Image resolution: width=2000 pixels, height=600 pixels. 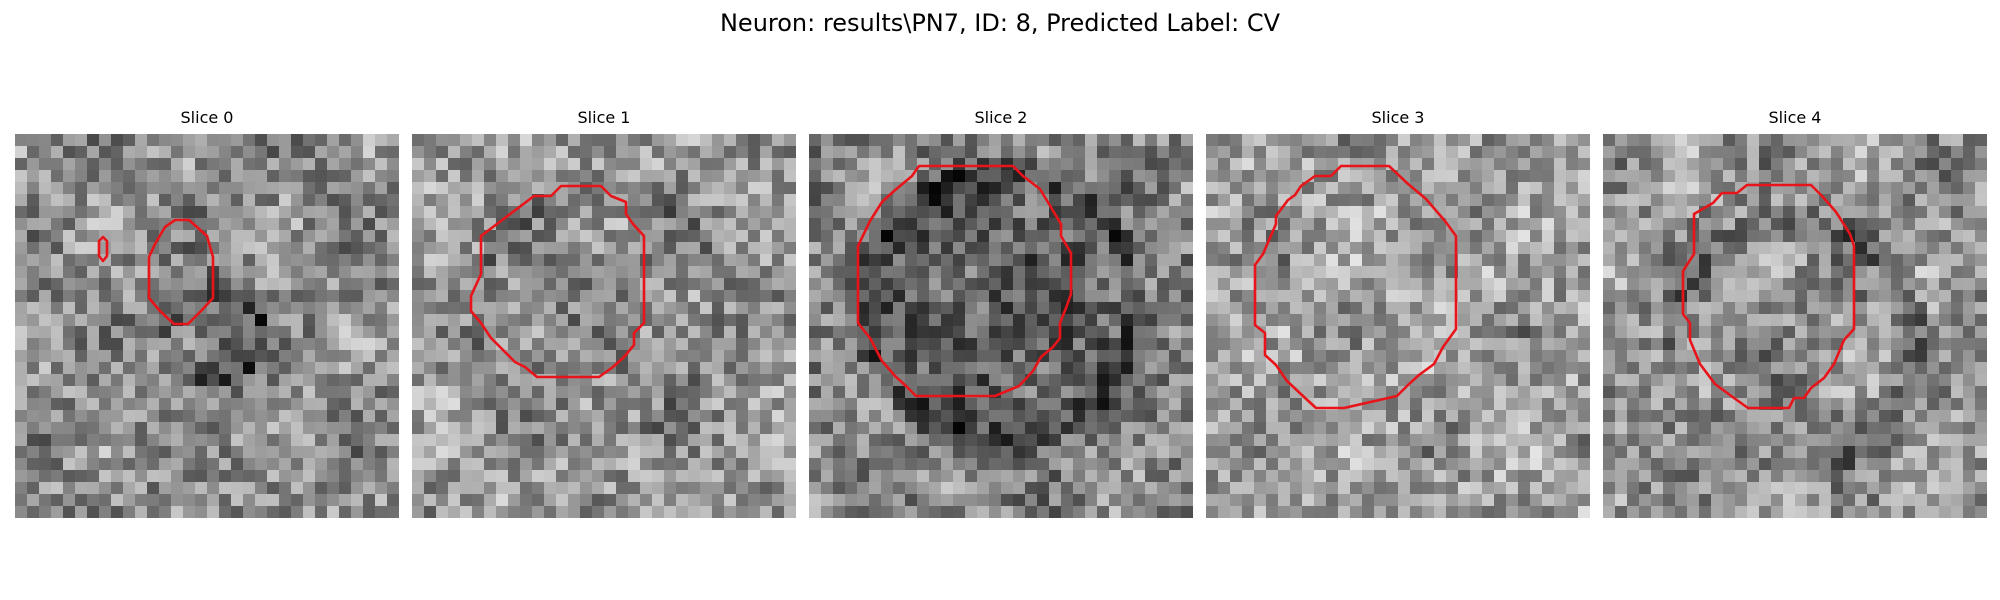 I want to click on slice-title-0: Slice 0, so click(x=207, y=117).